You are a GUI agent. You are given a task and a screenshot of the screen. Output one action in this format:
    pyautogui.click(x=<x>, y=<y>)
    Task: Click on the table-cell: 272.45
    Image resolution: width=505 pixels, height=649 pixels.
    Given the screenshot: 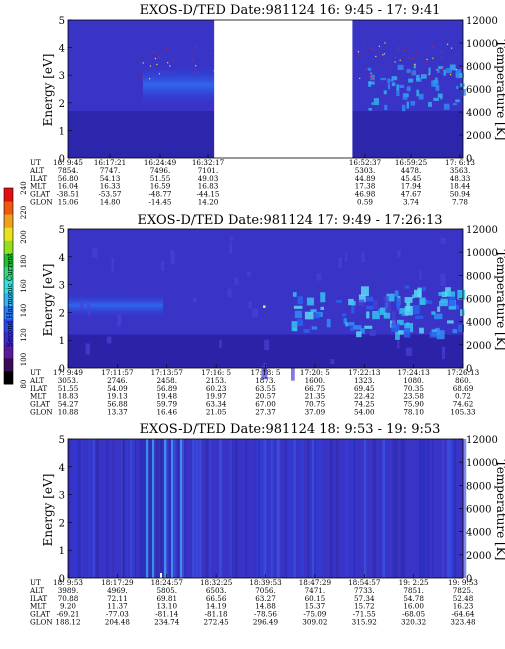 What is the action you would take?
    pyautogui.click(x=217, y=622)
    